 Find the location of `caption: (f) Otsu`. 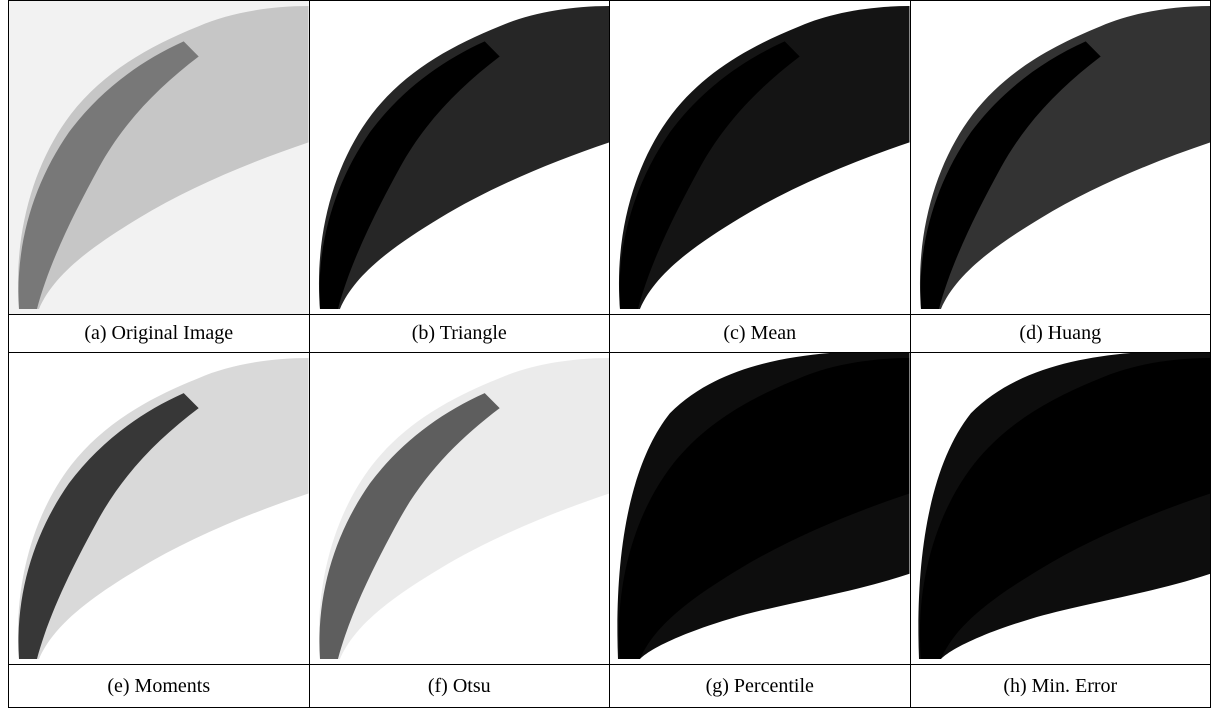

caption: (f) Otsu is located at coordinates (459, 686).